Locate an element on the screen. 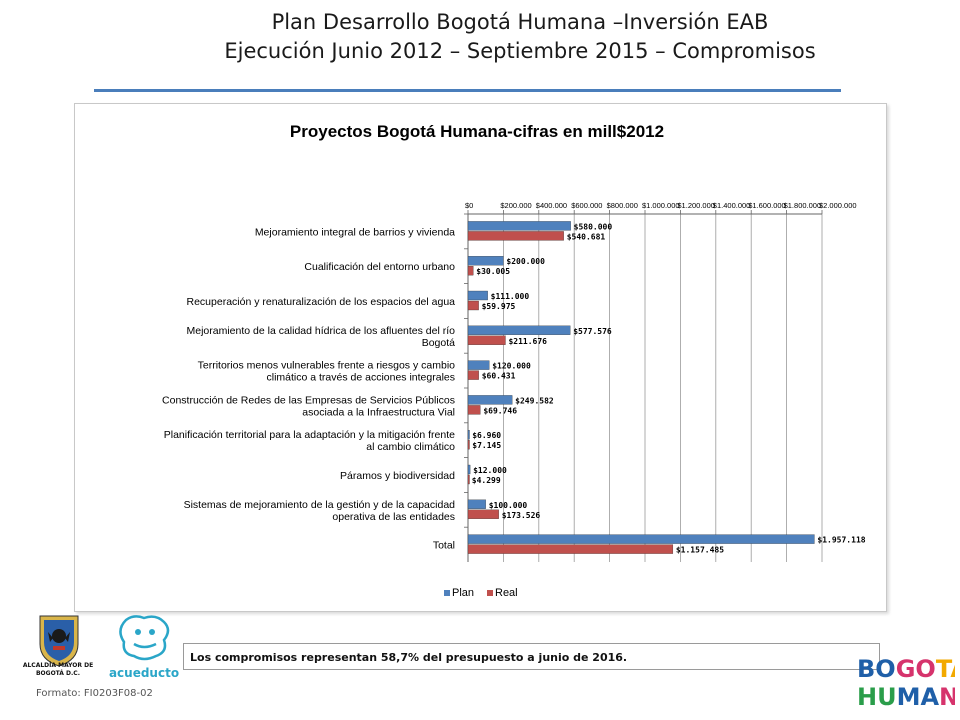  bogota-humana-logo: BOGOTÁ HUMANA is located at coordinates (906, 682).